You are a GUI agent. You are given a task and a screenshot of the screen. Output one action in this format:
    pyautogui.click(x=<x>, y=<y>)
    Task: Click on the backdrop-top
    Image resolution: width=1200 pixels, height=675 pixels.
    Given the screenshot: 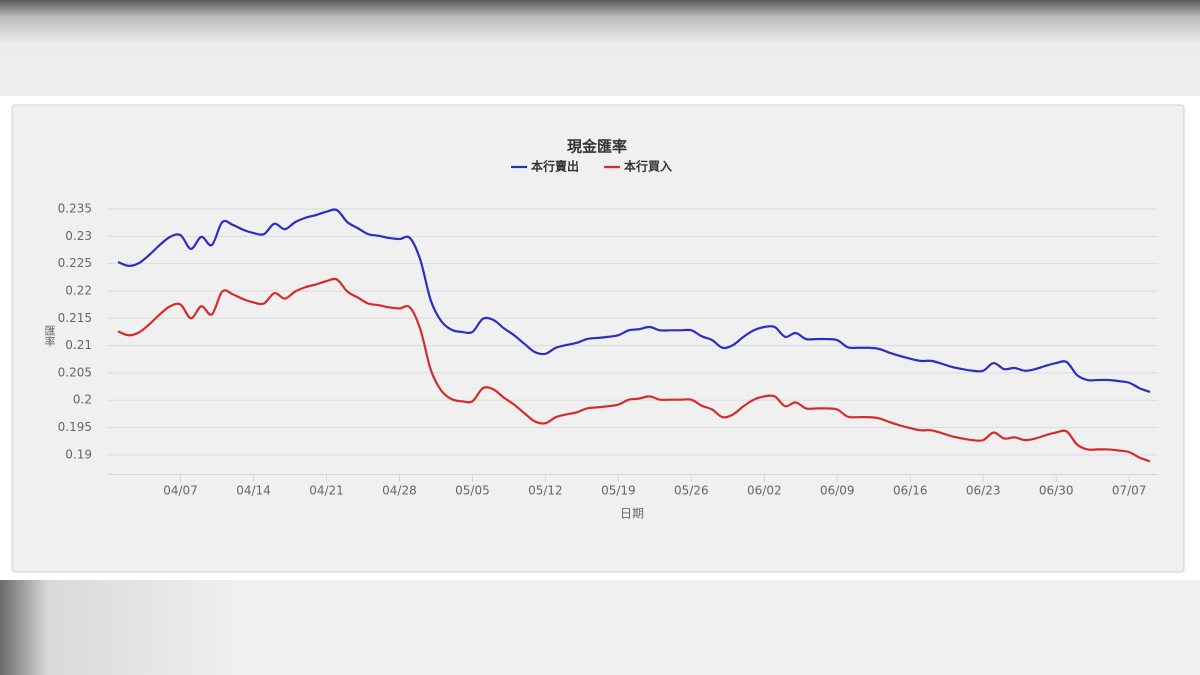 What is the action you would take?
    pyautogui.click(x=600, y=48)
    